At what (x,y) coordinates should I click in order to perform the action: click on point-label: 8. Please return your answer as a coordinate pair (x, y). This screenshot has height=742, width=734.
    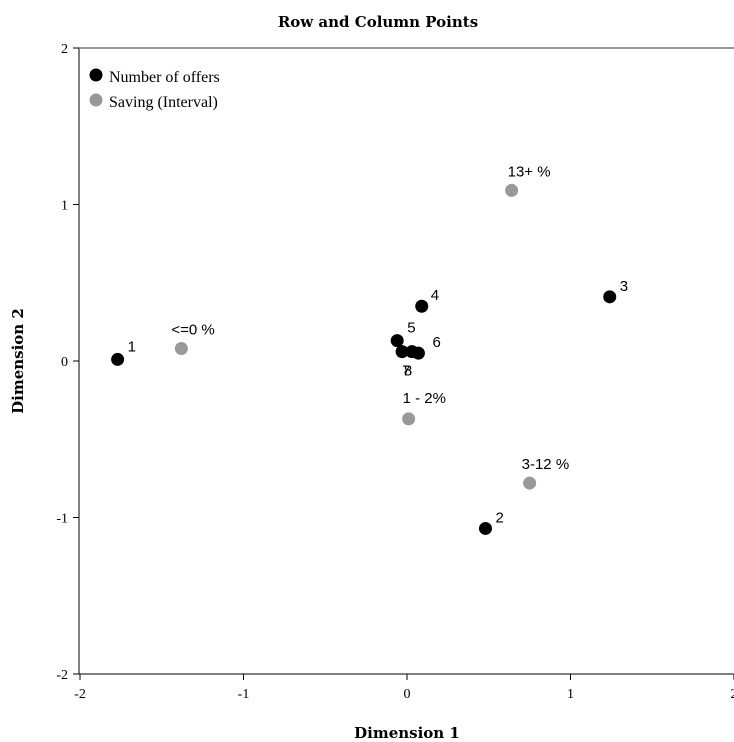
    Looking at the image, I should click on (408, 371).